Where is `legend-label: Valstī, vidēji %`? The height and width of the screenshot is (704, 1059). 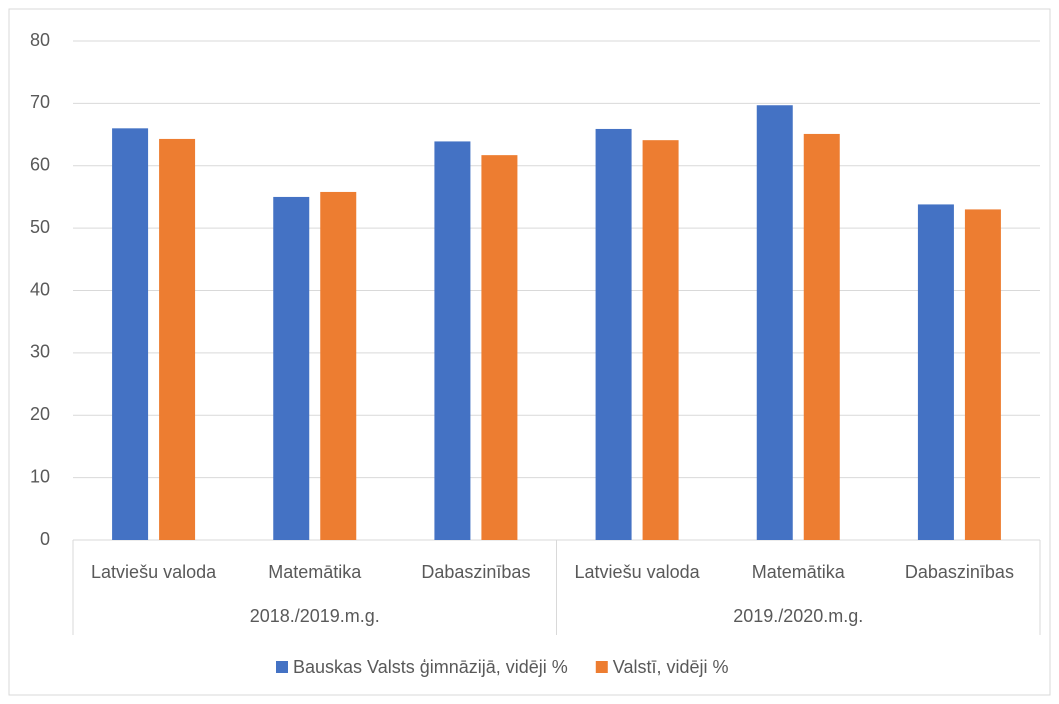
legend-label: Valstī, vidēji % is located at coordinates (671, 667).